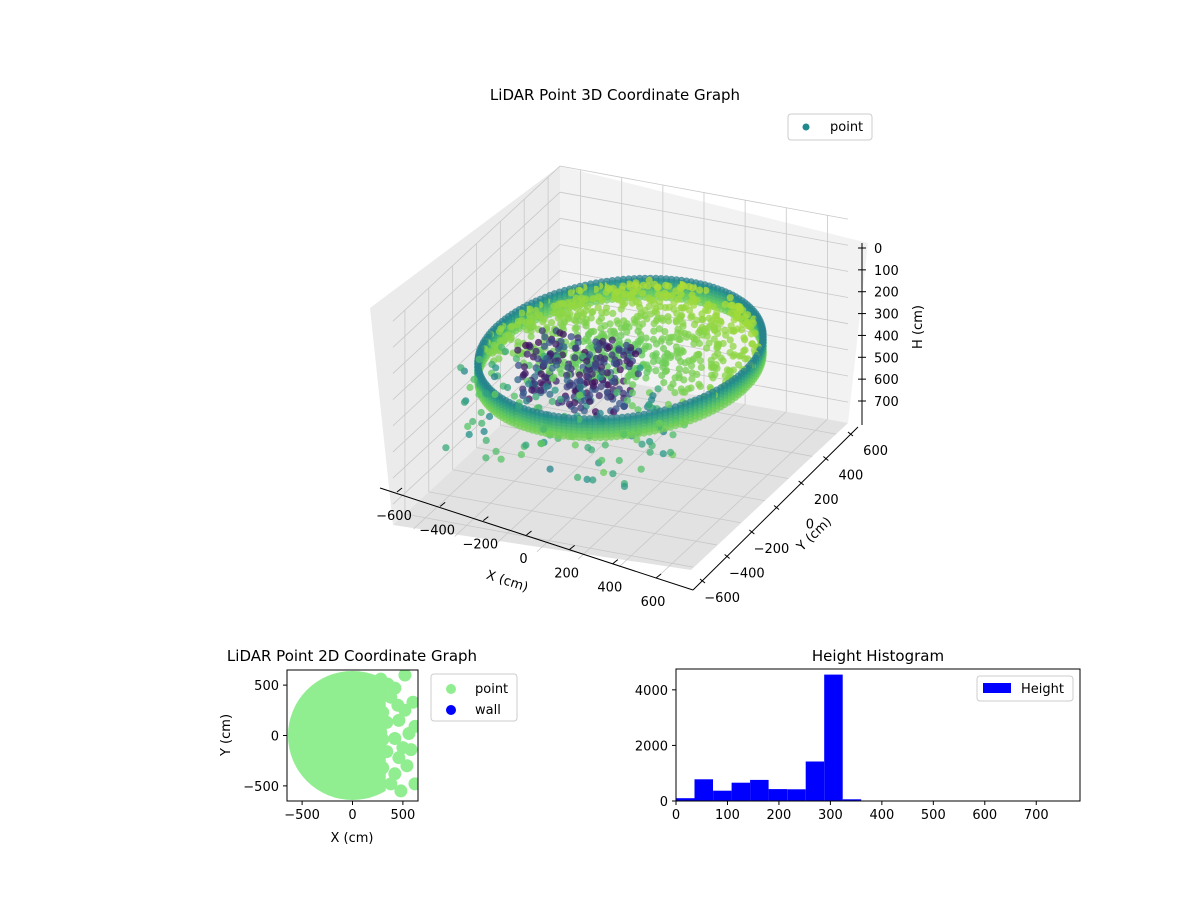 The height and width of the screenshot is (900, 1200). I want to click on legend-3d-box, so click(830, 127).